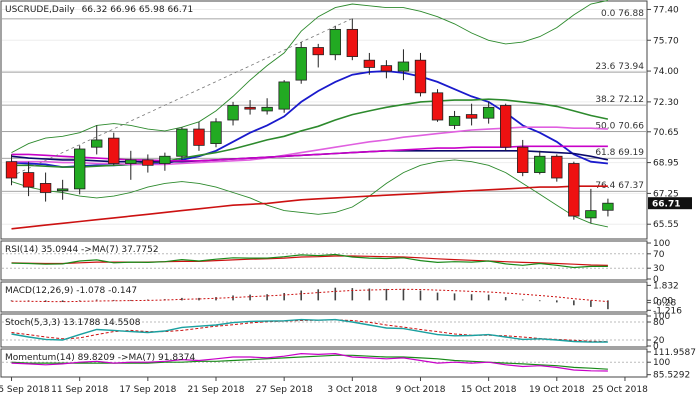 The image size is (700, 400). Describe the element at coordinates (310, 133) in the screenshot. I see `overlay-ma-mid` at that location.